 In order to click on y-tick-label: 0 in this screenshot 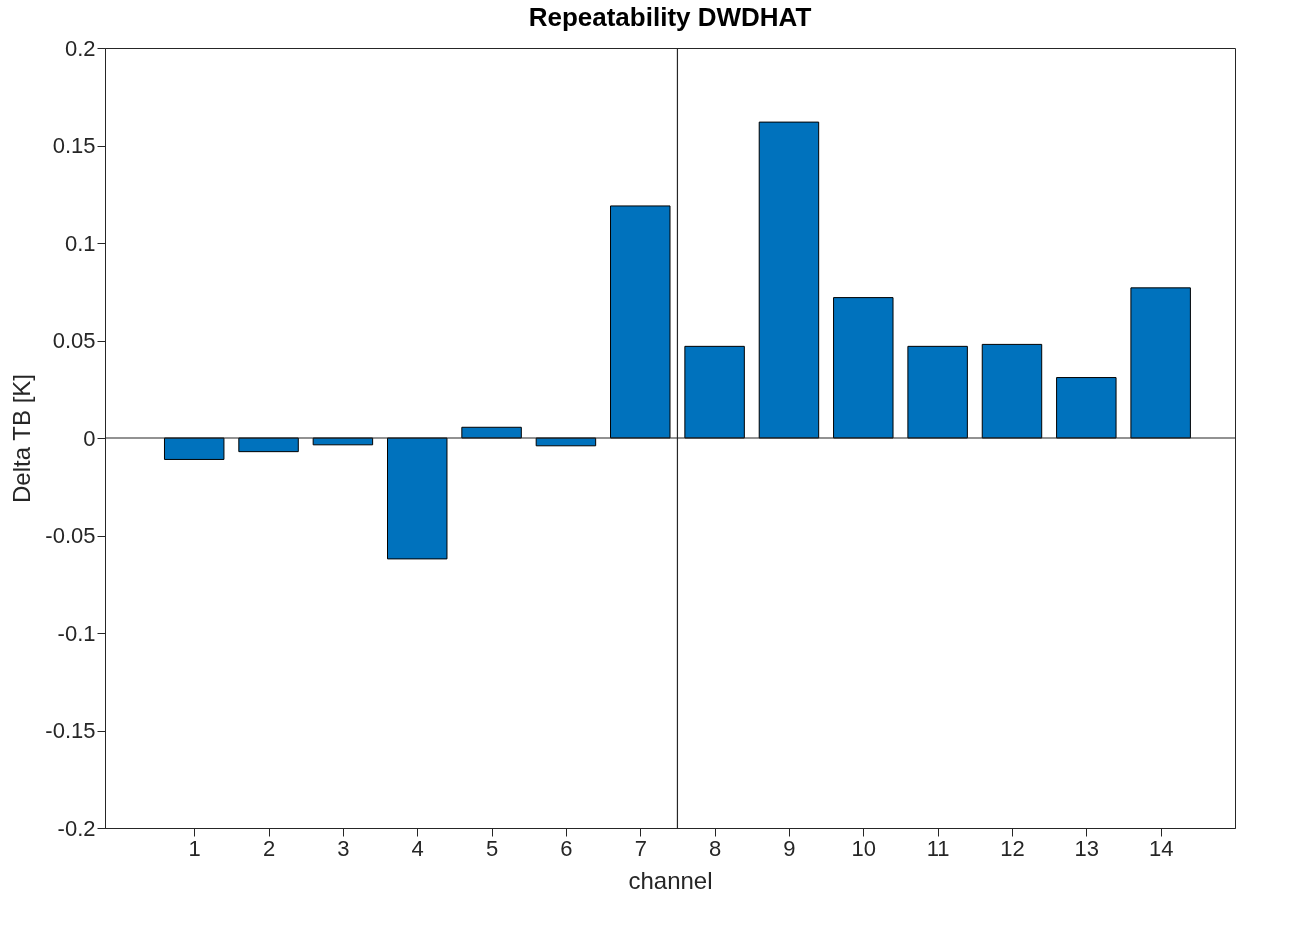, I will do `click(89, 438)`.